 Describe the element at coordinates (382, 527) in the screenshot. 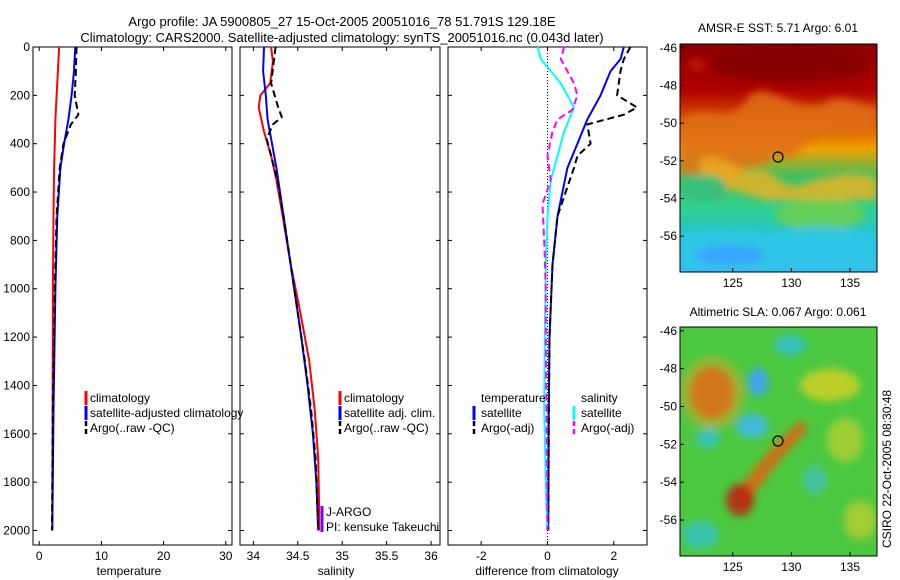

I see `annotation-pi: PI: kensuke Takeuchi` at that location.